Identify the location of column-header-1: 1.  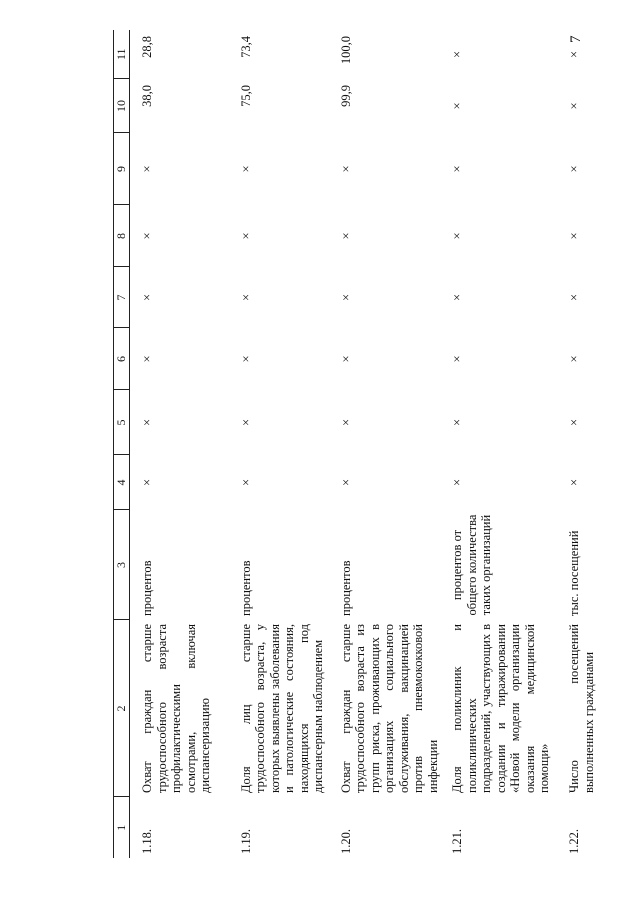
(121, 827).